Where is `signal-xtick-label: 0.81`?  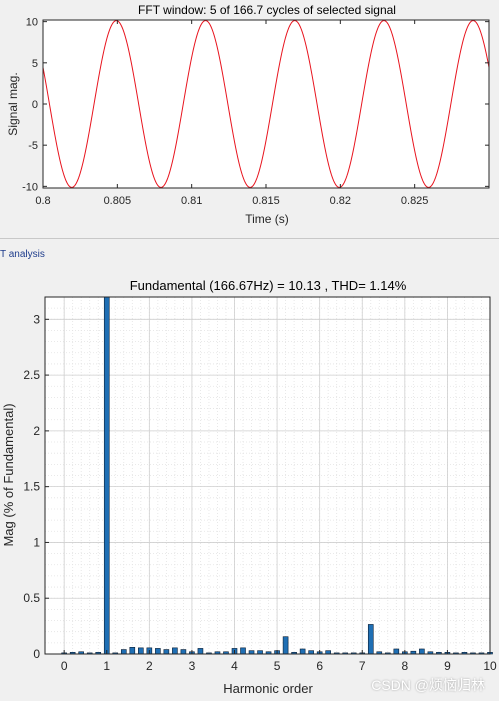 signal-xtick-label: 0.81 is located at coordinates (191, 201).